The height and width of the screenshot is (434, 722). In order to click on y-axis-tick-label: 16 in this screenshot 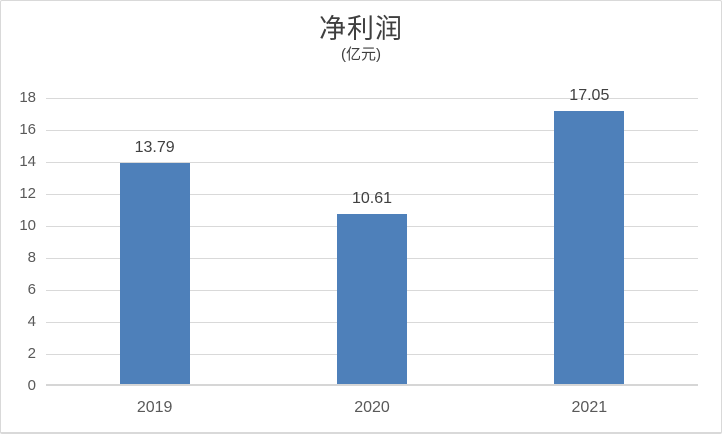, I will do `click(27, 129)`.